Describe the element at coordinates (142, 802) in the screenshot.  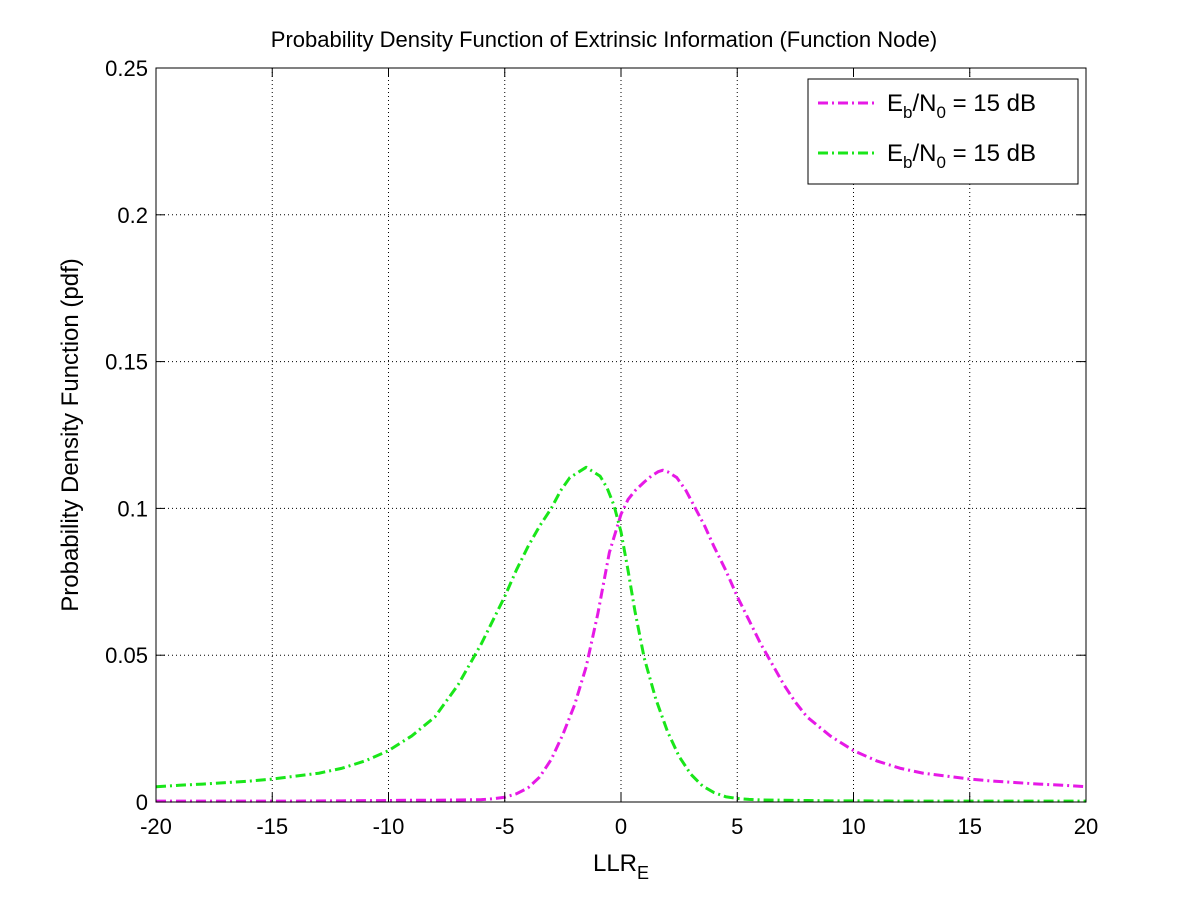
I see `y-tick-label: 0` at that location.